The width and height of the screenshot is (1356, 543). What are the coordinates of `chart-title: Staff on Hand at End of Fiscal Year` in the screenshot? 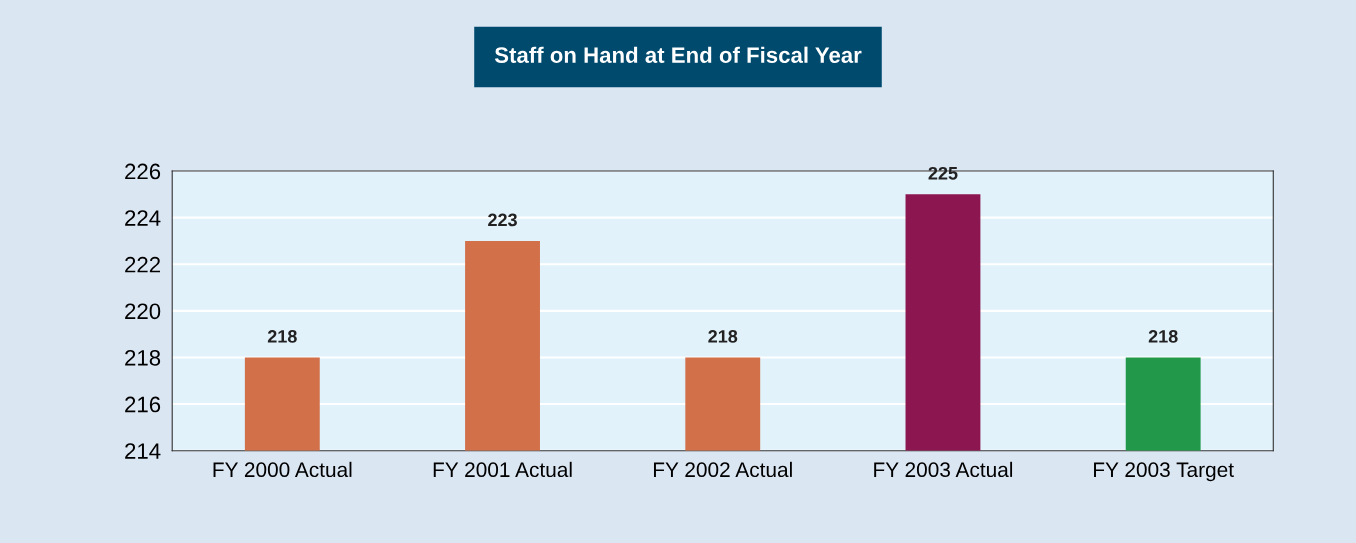 It's located at (678, 54).